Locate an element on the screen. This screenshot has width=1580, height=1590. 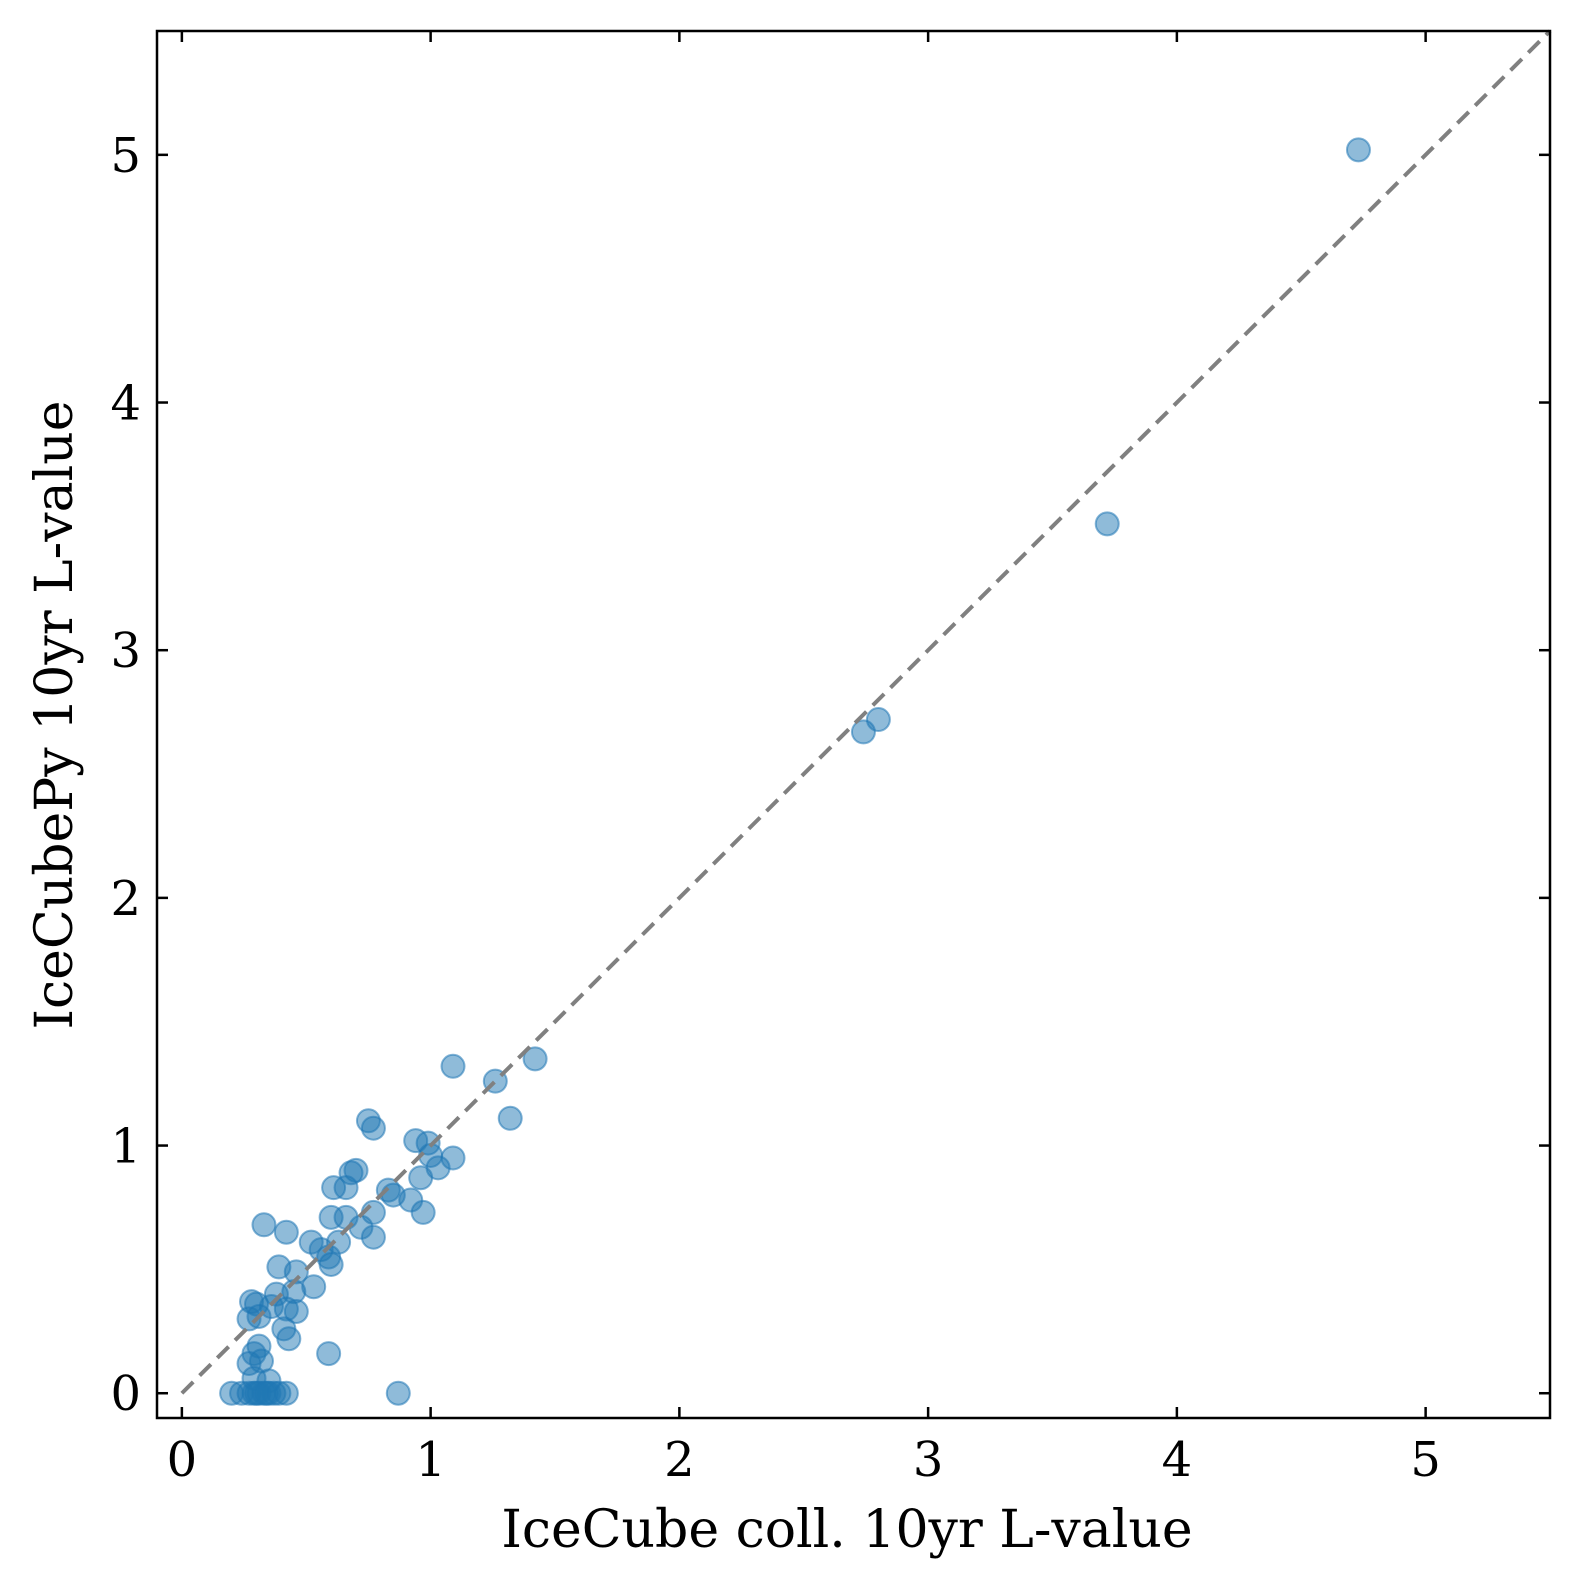
y-tick-label: 0 is located at coordinates (125, 1394).